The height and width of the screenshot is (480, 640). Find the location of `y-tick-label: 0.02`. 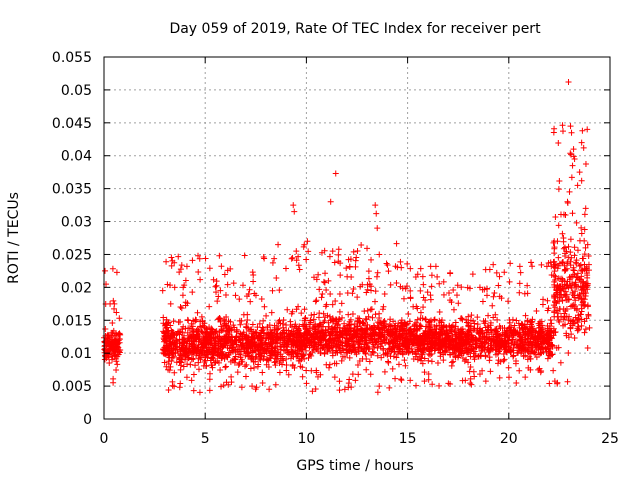

y-tick-label: 0.02 is located at coordinates (76, 288).